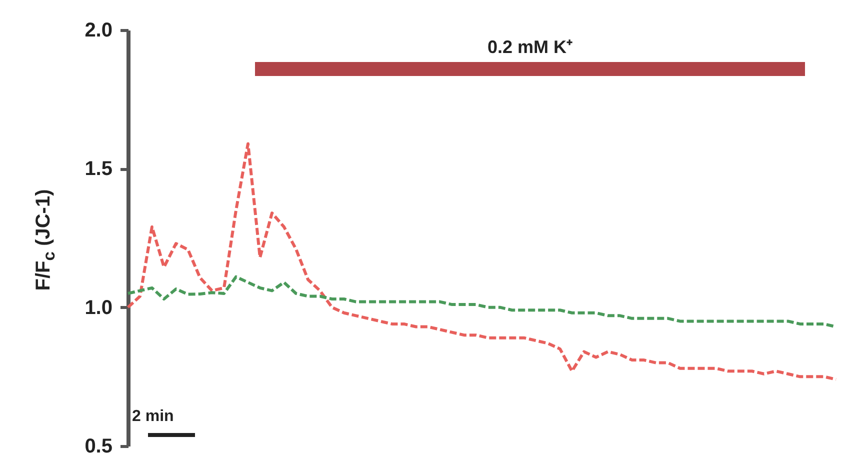 Image resolution: width=842 pixels, height=454 pixels. Describe the element at coordinates (98, 307) in the screenshot. I see `y-tick-label: 1.0` at that location.